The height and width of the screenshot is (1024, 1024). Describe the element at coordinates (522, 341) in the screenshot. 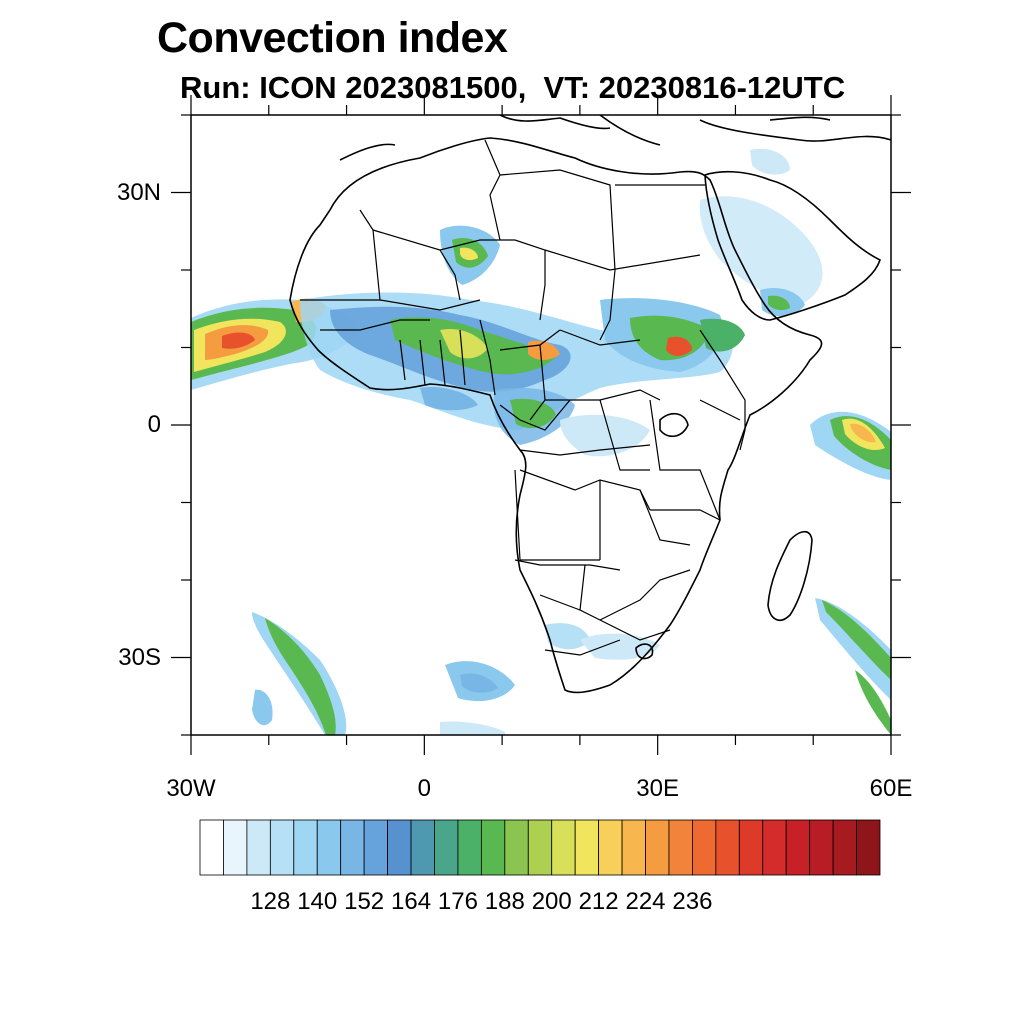

I see `convection-band-sahel` at that location.